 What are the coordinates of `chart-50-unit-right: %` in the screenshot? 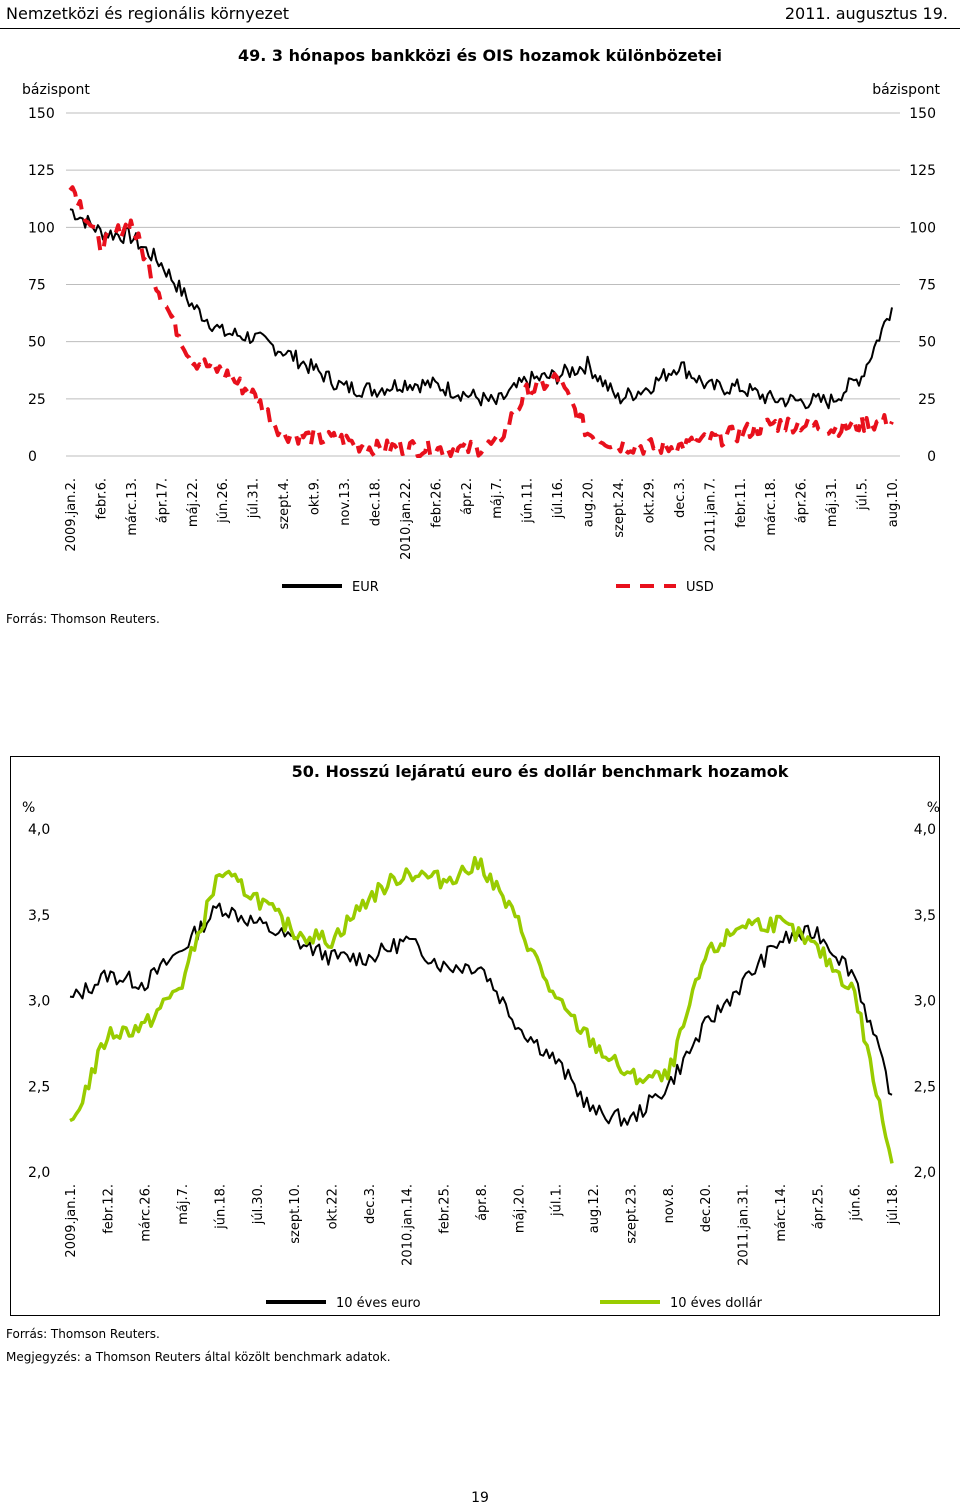 It's located at (933, 808).